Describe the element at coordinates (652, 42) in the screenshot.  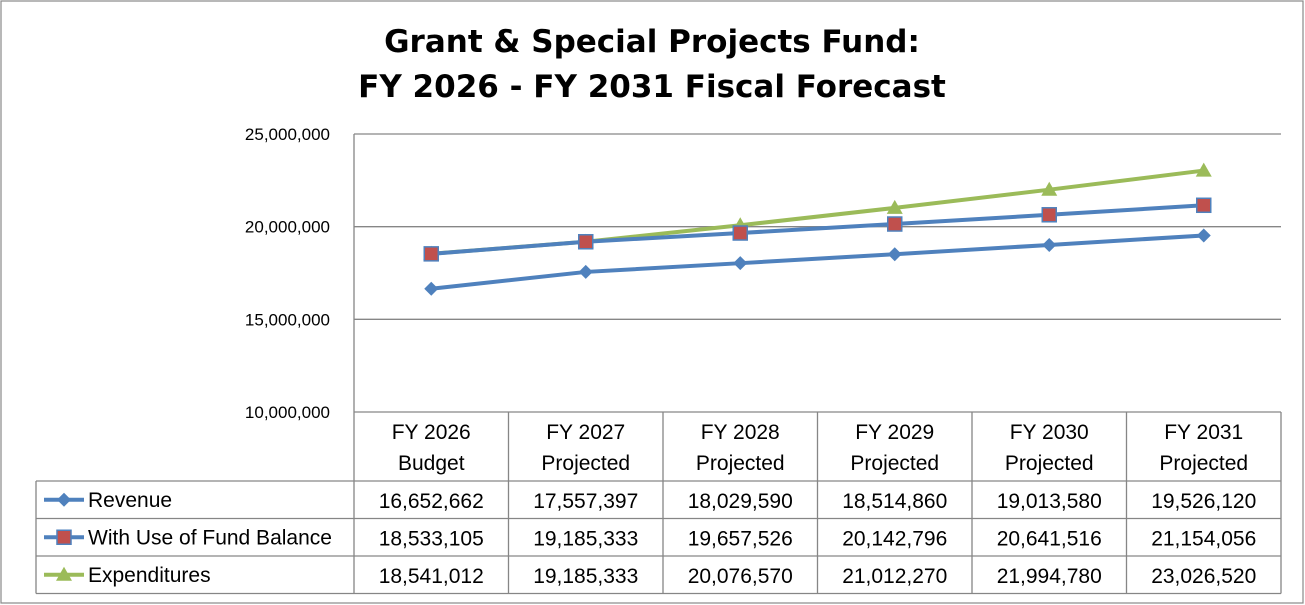
I see `chart-title-line-1: Grant & Special Projects Fund:` at that location.